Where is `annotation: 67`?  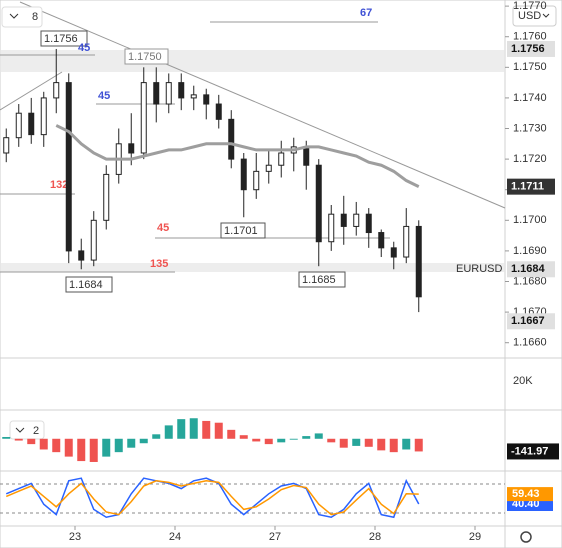 annotation: 67 is located at coordinates (366, 13).